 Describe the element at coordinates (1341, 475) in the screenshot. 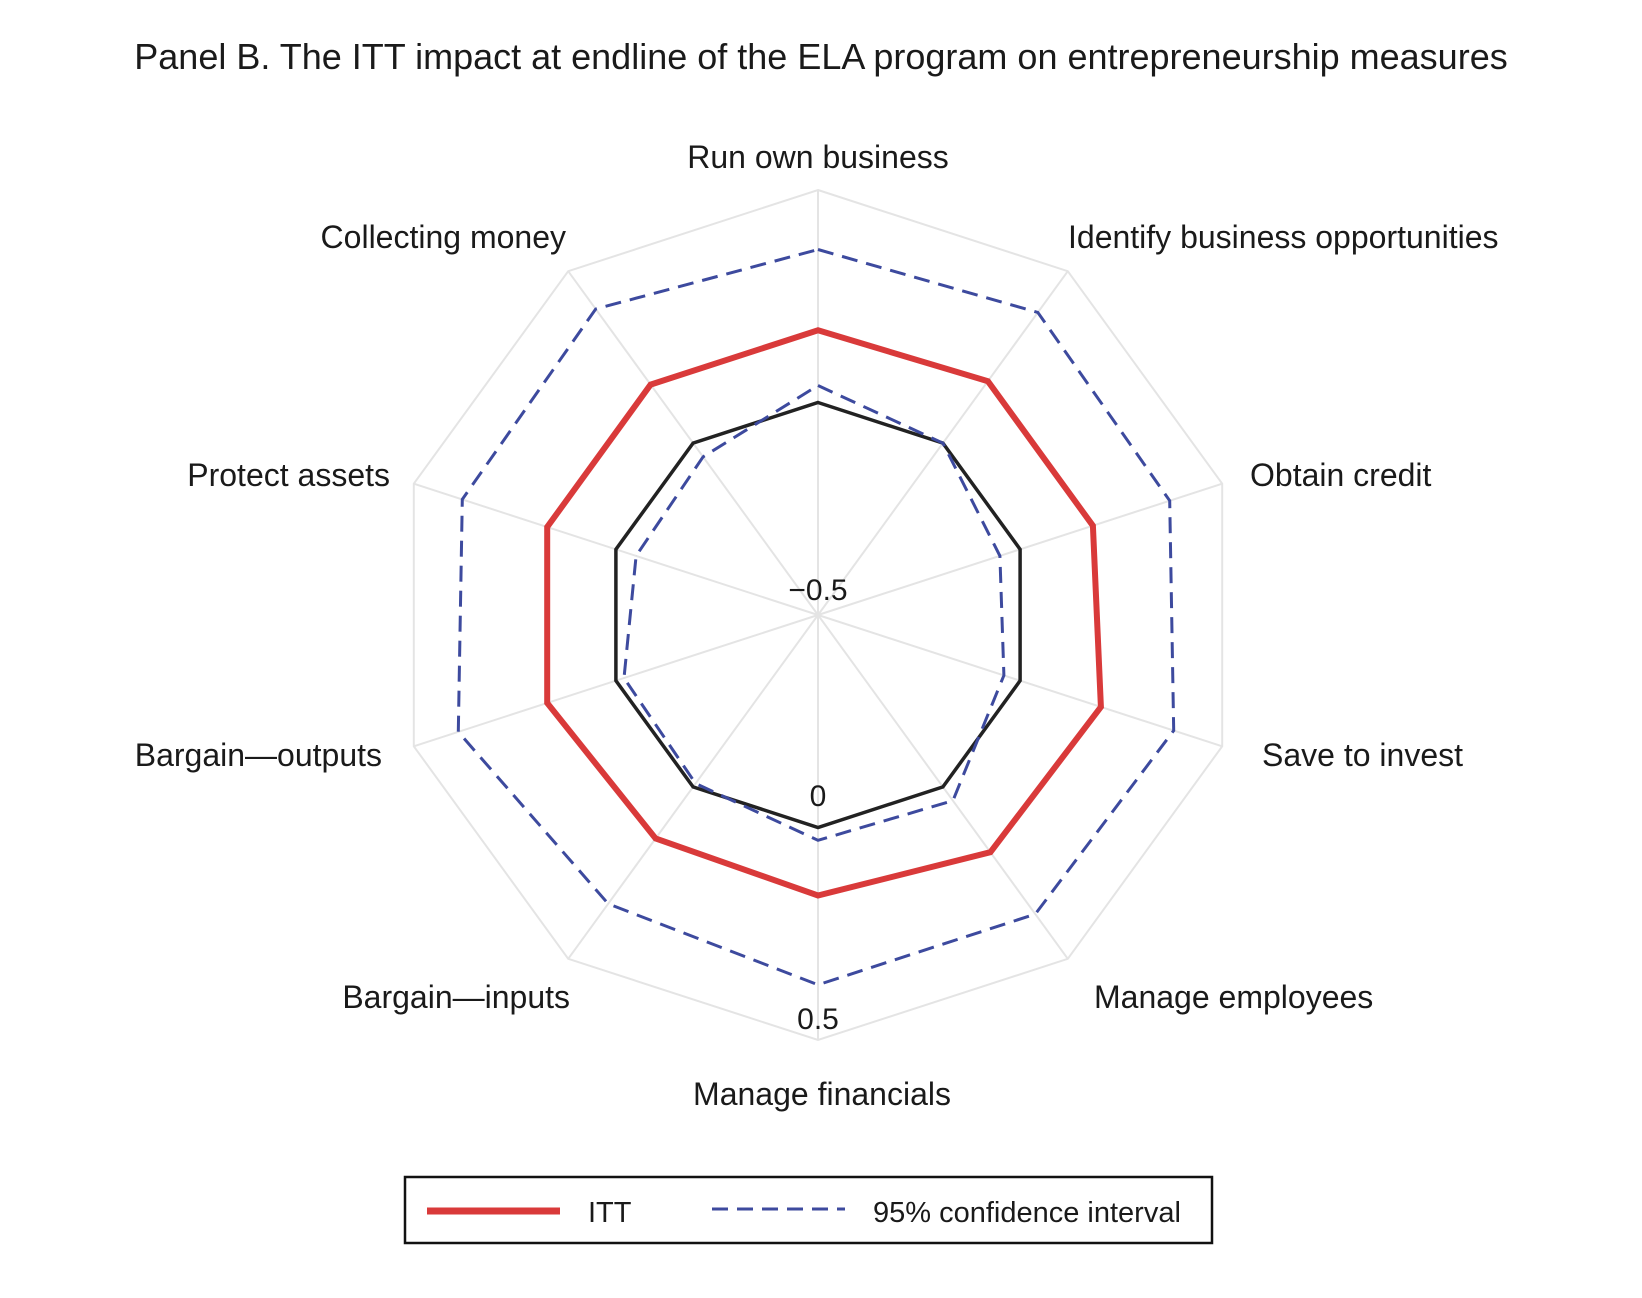

I see `axis-label-2: Obtain credit` at that location.